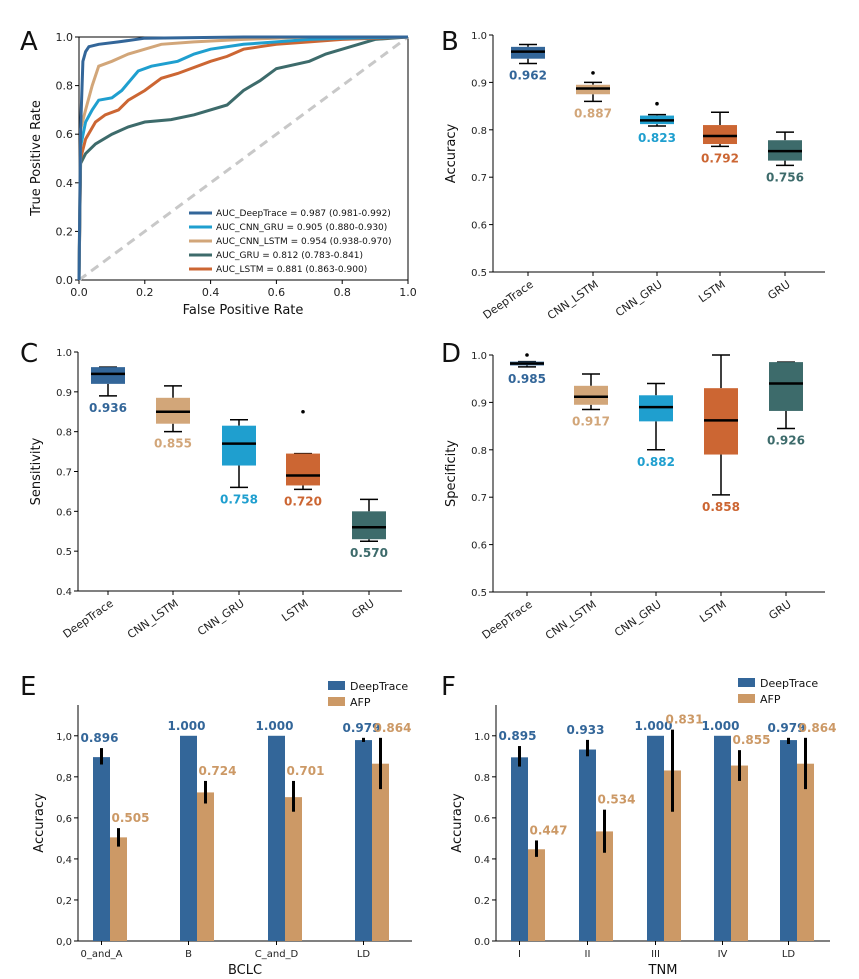  Describe the element at coordinates (657, 138) in the screenshot. I see `box-value-label: 0.823` at that location.